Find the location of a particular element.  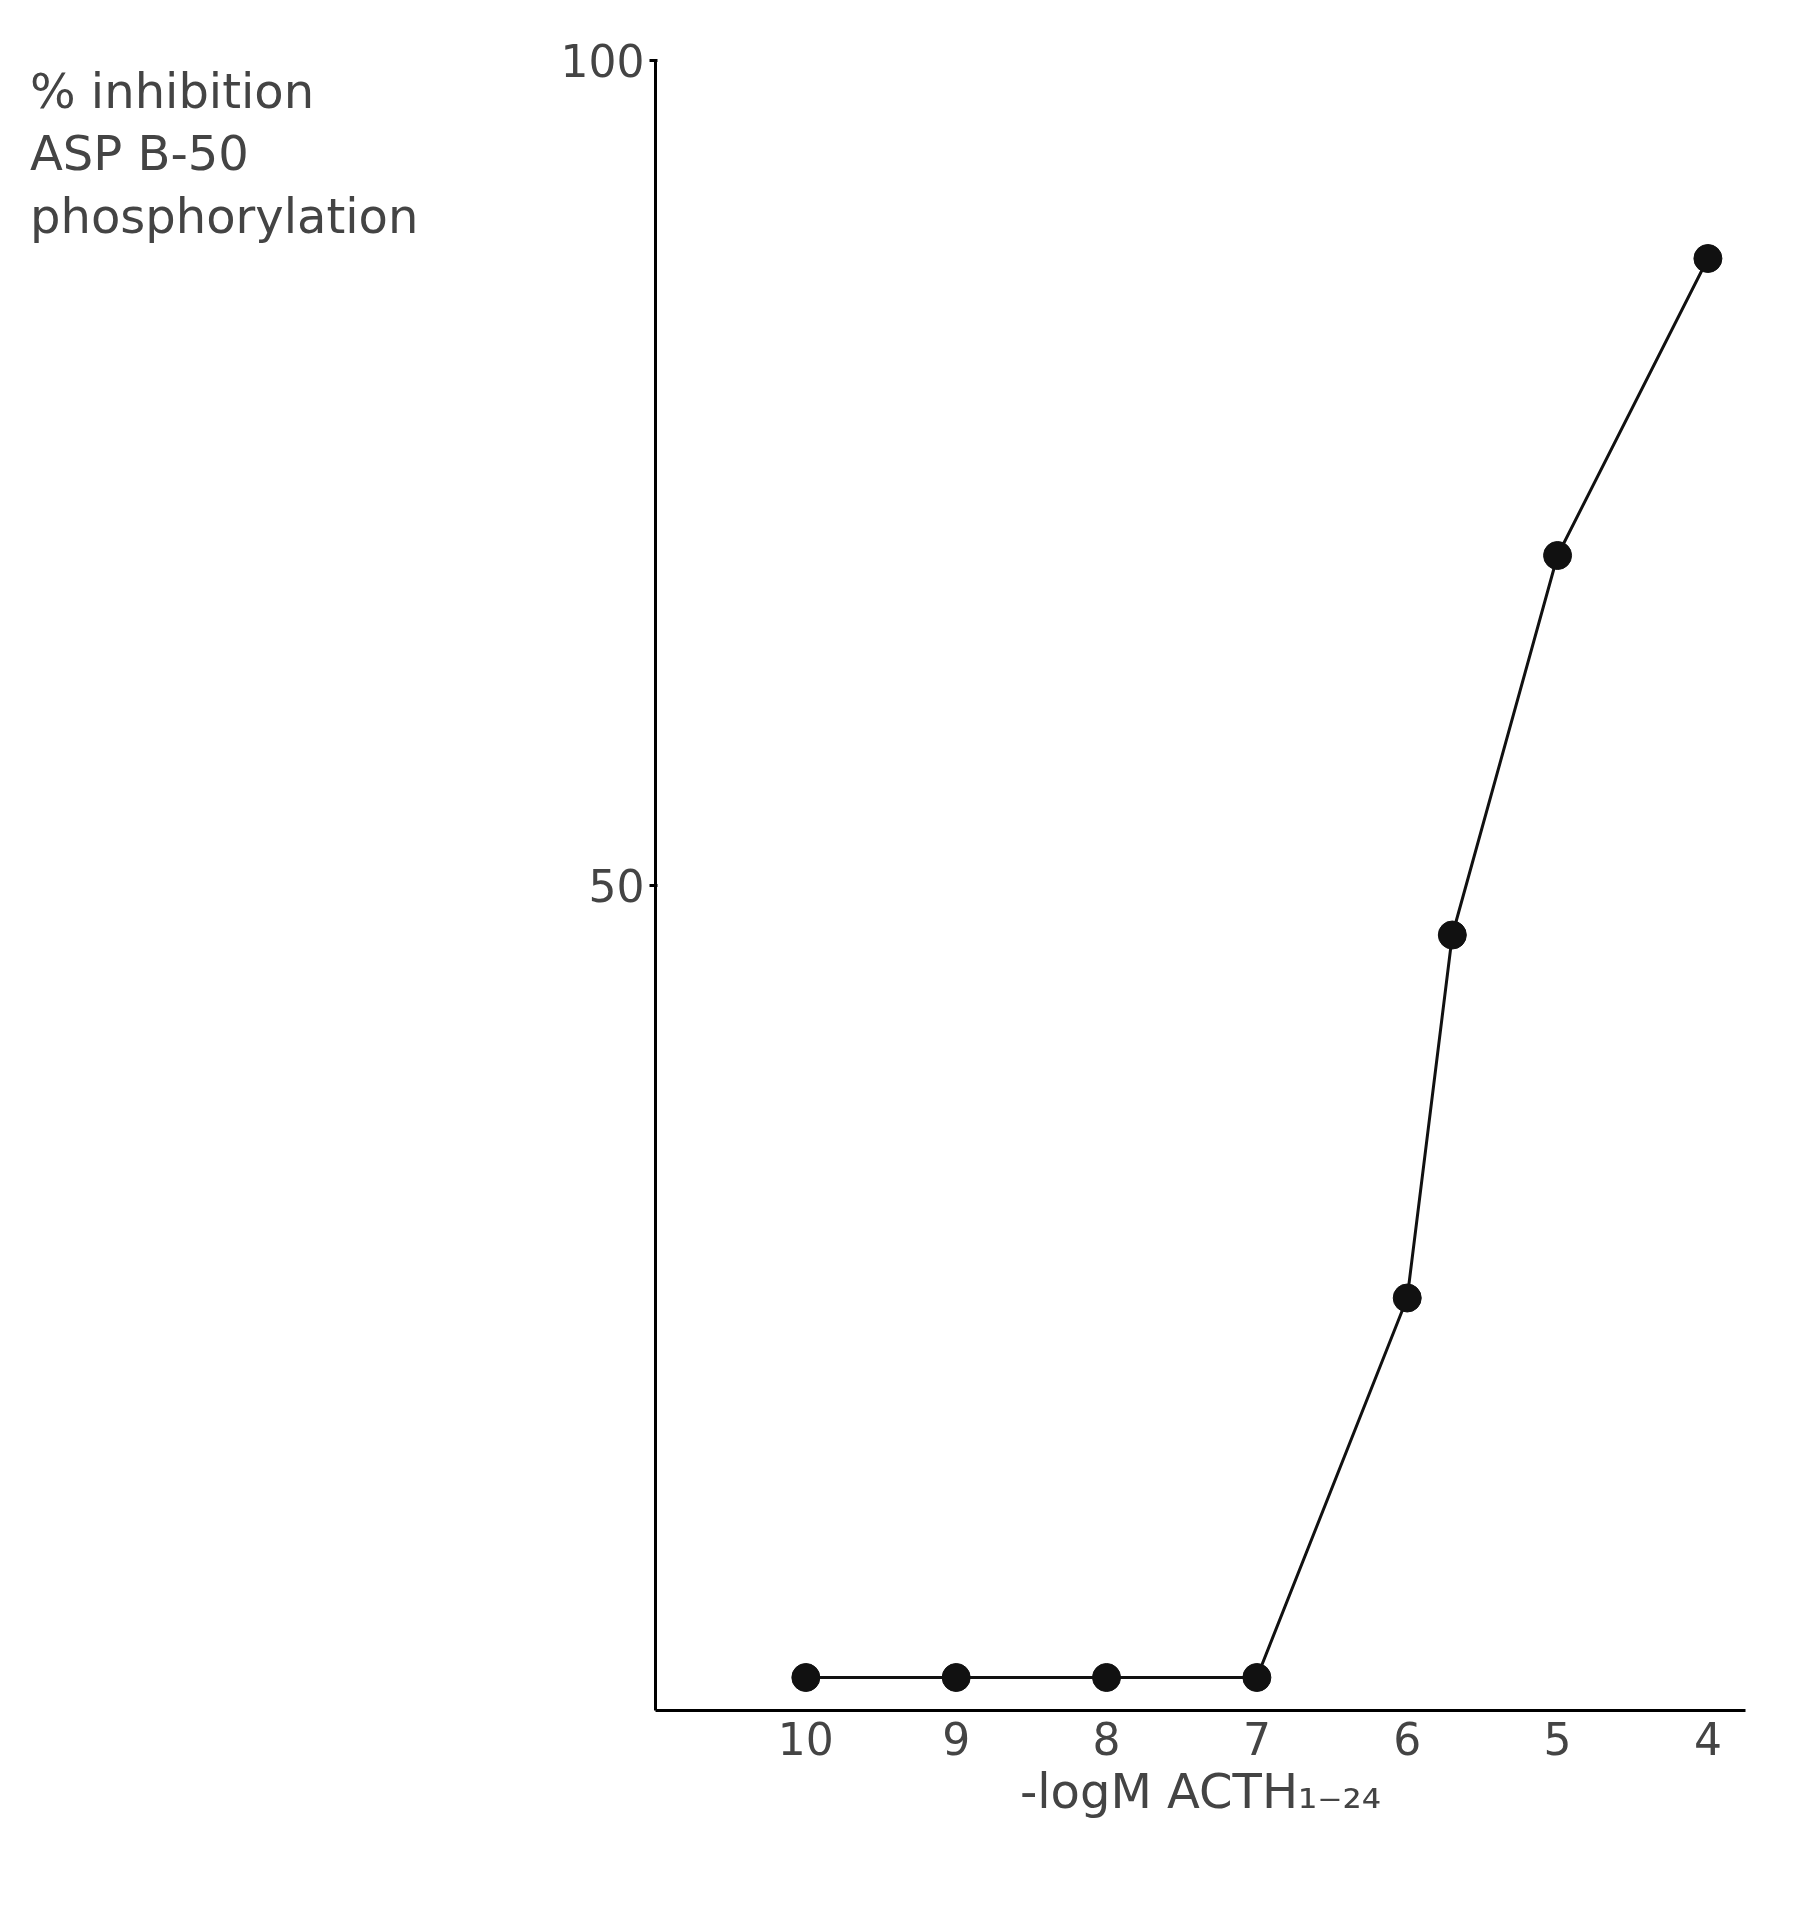

x-tick-label: 6 is located at coordinates (1407, 1739).